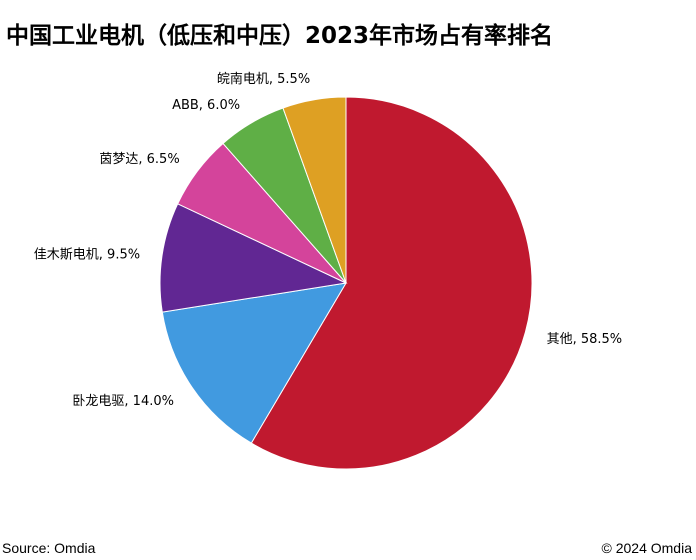 The image size is (696, 560). I want to click on pie-slice-label-2: 佳木斯电机, 9.5%, so click(87, 255).